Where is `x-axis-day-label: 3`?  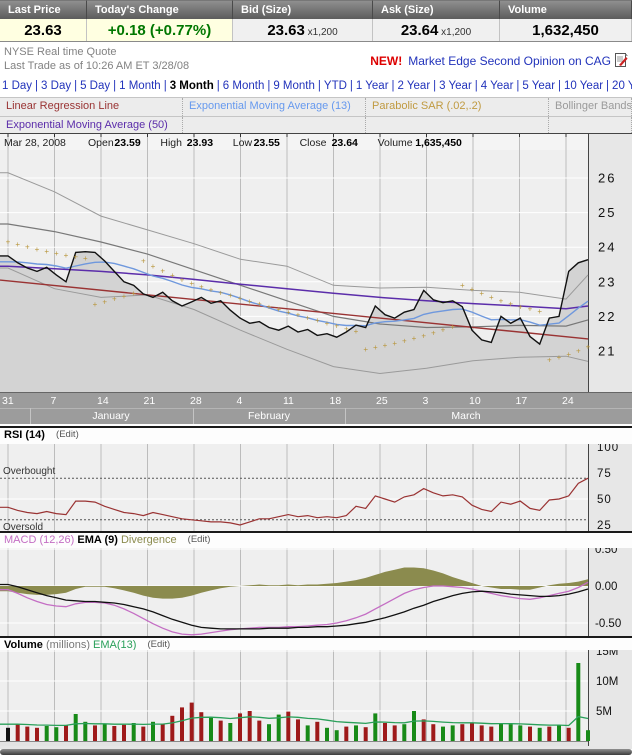
x-axis-day-label: 3 is located at coordinates (425, 401).